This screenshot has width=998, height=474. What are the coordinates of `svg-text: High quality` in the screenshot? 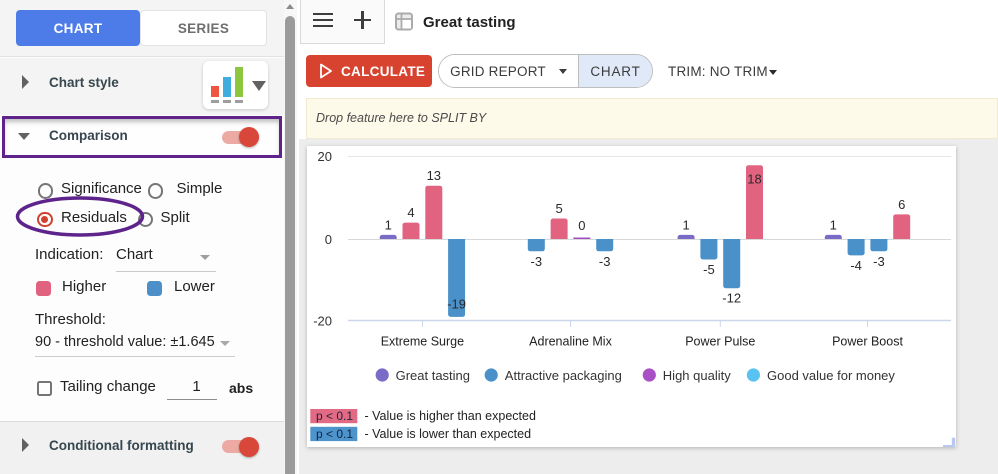 It's located at (697, 375).